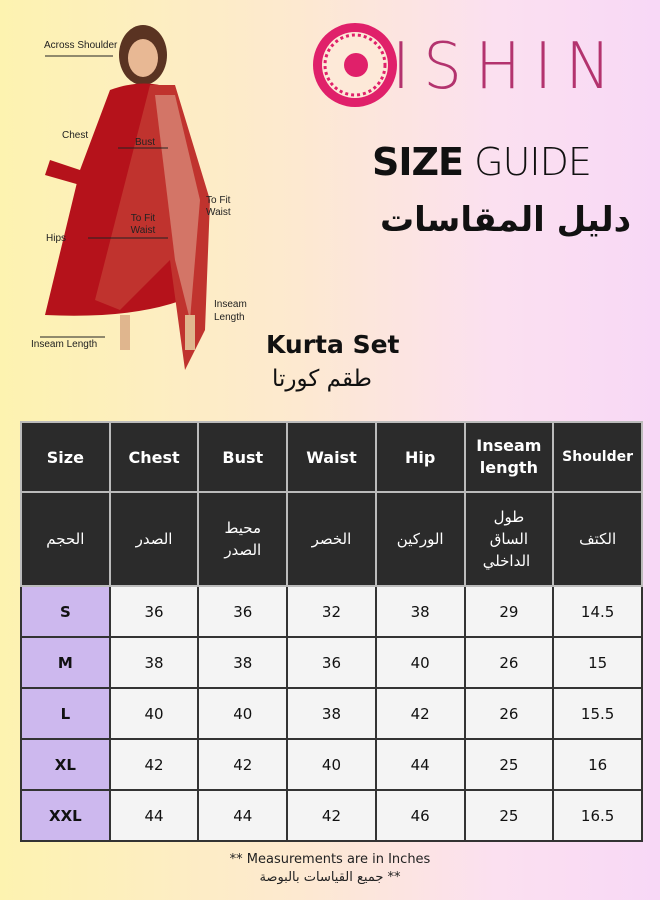 This screenshot has width=660, height=900. I want to click on size-cell: M, so click(65, 662).